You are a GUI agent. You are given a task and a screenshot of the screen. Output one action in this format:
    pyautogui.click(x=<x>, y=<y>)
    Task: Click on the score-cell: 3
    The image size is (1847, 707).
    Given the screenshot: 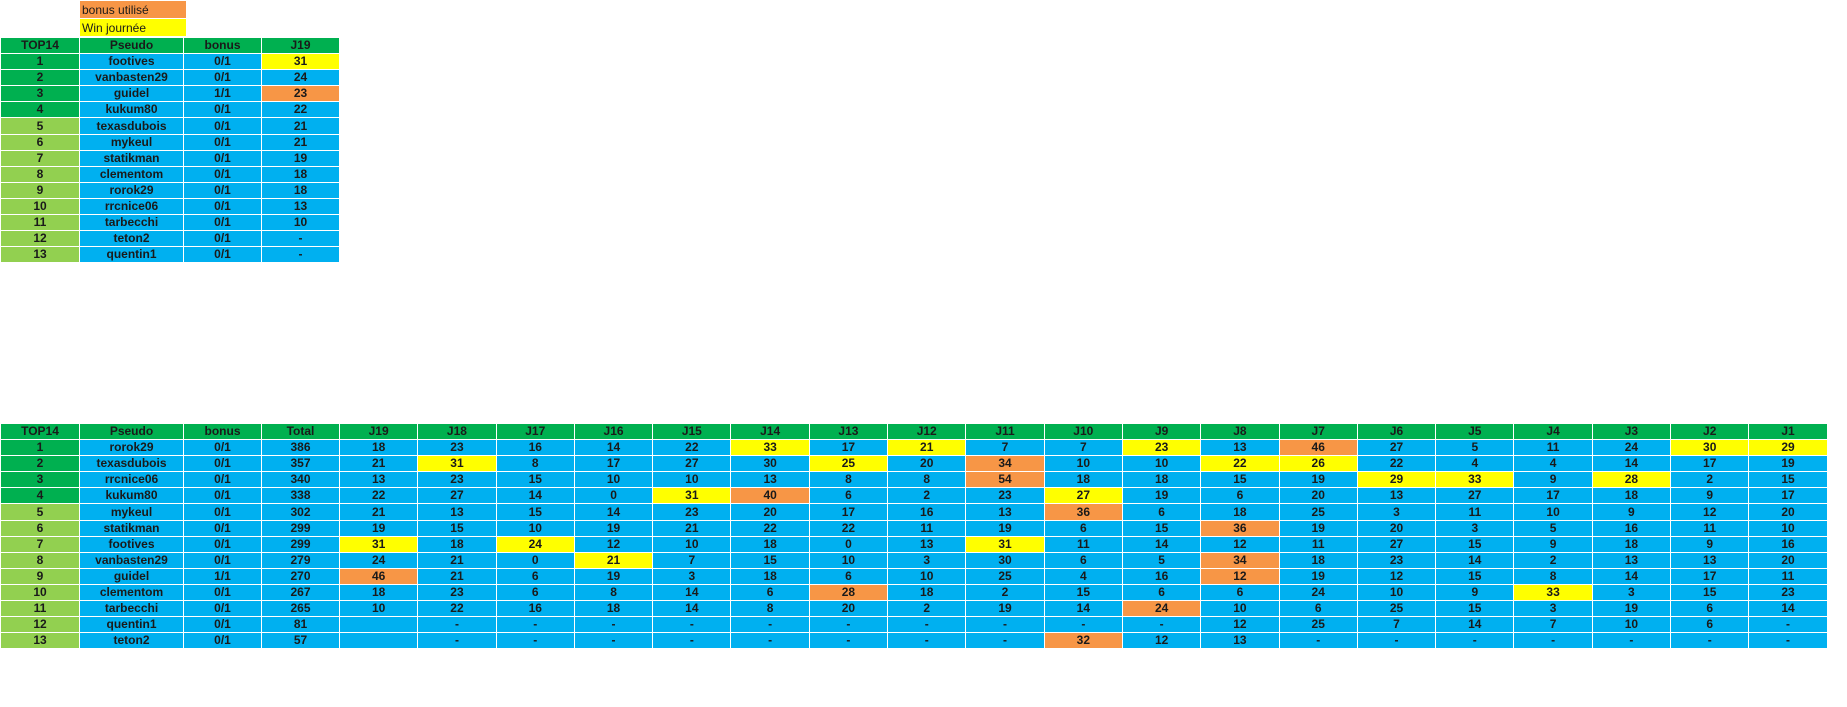 What is the action you would take?
    pyautogui.click(x=1396, y=512)
    